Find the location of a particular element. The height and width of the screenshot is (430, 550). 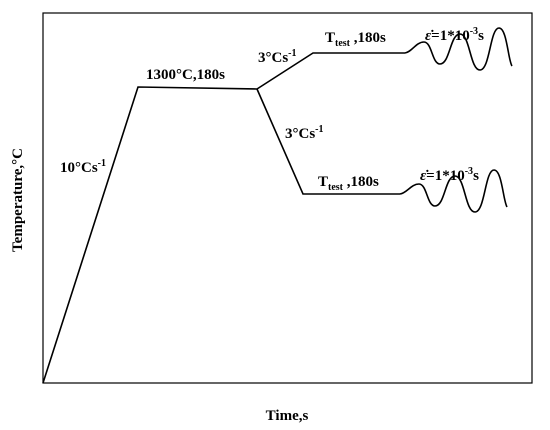

hold: 1300°C,180s is located at coordinates (185, 75).